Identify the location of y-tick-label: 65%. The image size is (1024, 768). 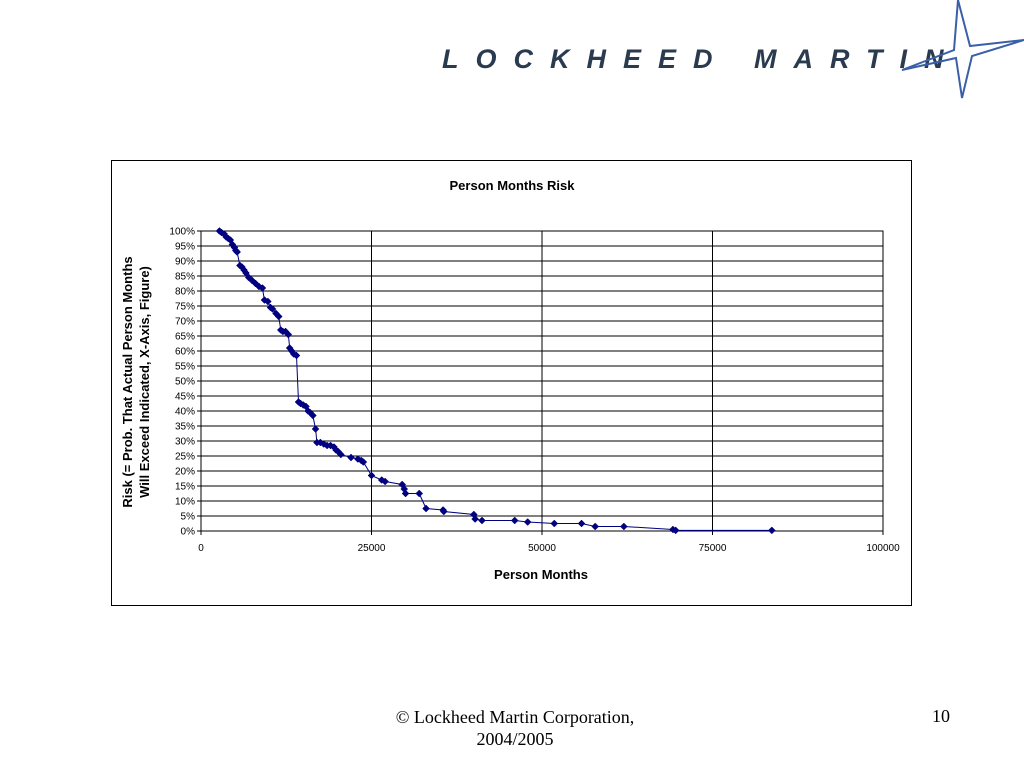
(185, 337).